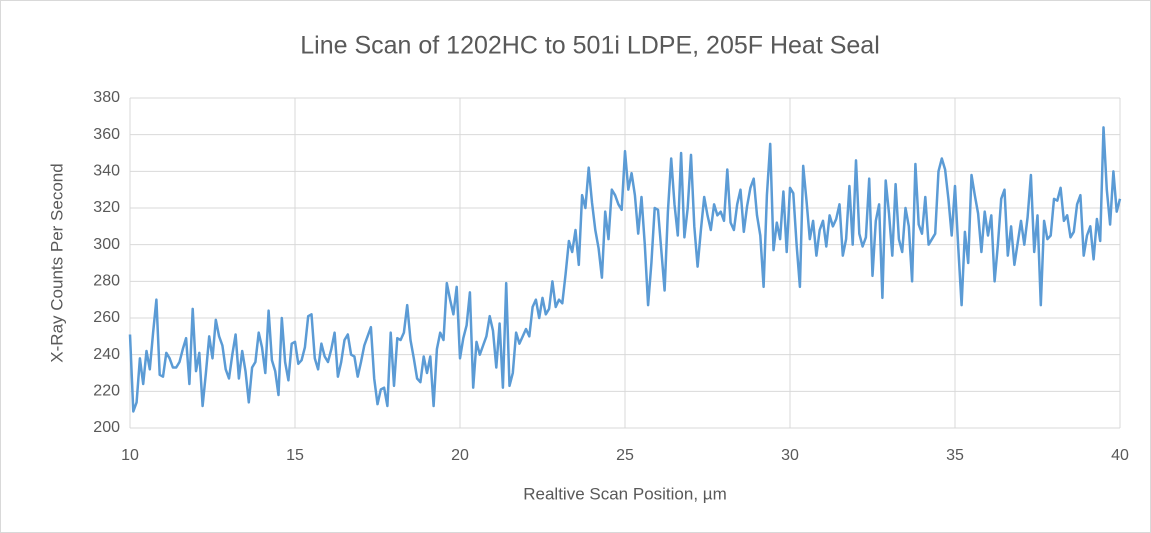 This screenshot has width=1151, height=533. What do you see at coordinates (625, 455) in the screenshot?
I see `x-tick-label: 25` at bounding box center [625, 455].